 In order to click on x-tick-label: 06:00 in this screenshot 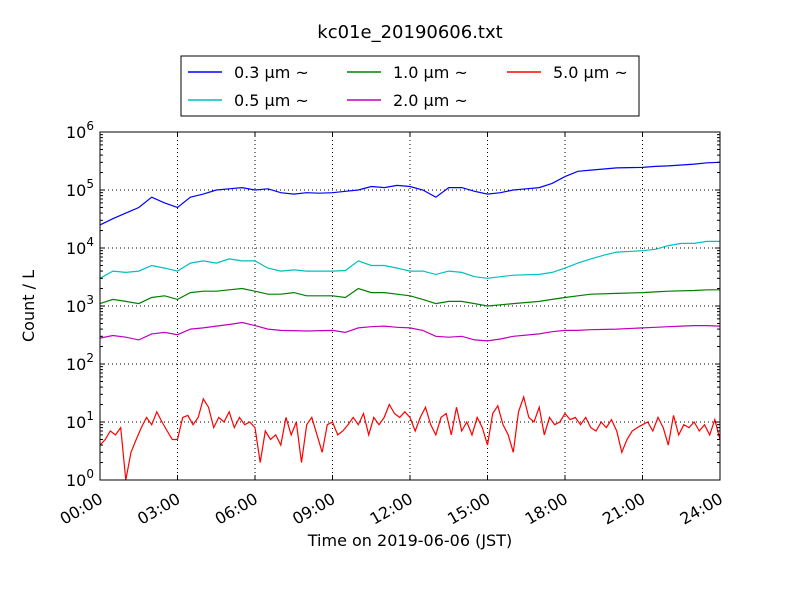, I will do `click(236, 509)`.